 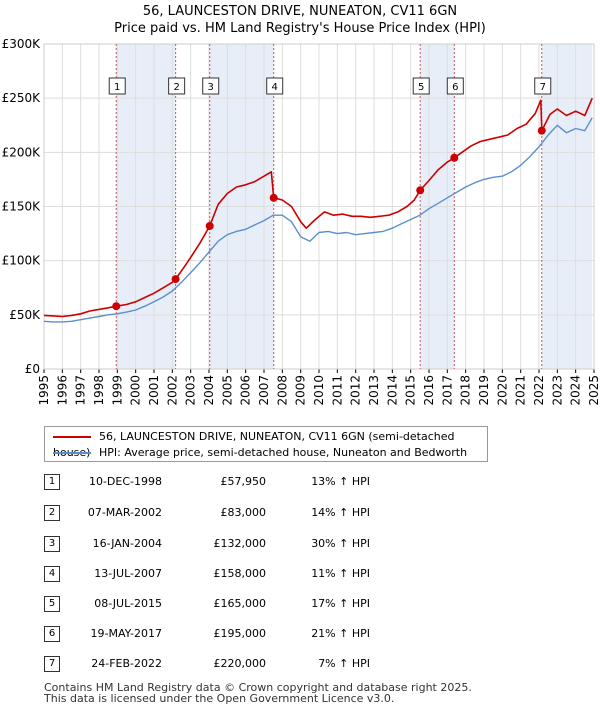 What do you see at coordinates (240, 603) in the screenshot?
I see `sale-price: £165,000` at bounding box center [240, 603].